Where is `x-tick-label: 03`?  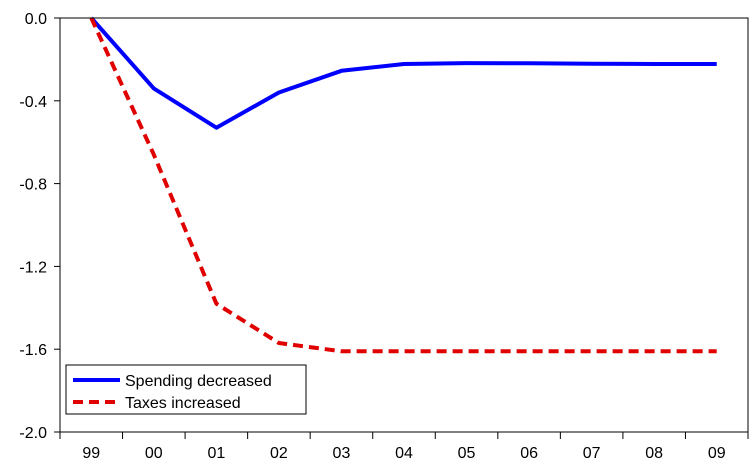 x-tick-label: 03 is located at coordinates (342, 453).